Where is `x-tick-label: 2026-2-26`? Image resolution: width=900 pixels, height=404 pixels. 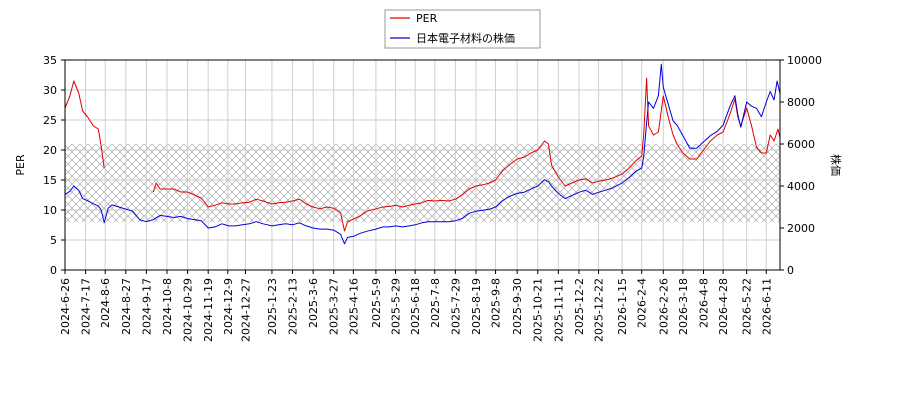 x-tick-label: 2026-2-26 is located at coordinates (663, 306).